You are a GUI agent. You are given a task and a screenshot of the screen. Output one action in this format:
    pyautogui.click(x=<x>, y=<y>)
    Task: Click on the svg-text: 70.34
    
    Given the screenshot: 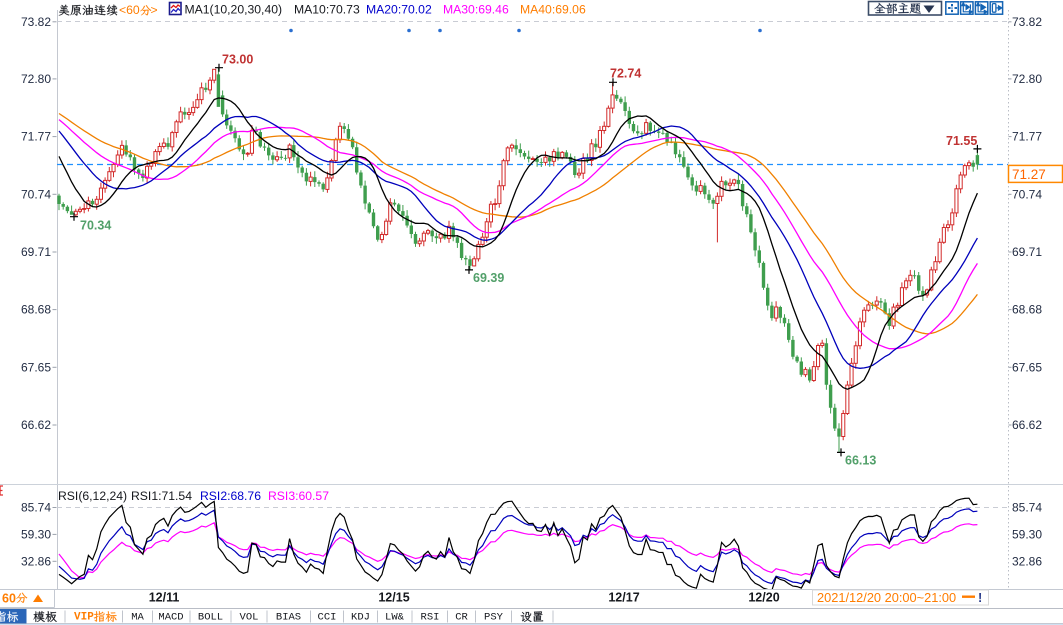 What is the action you would take?
    pyautogui.click(x=95, y=226)
    